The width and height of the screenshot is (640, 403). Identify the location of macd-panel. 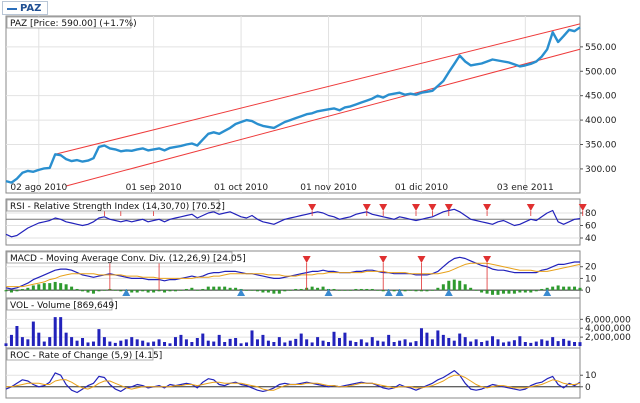
(293, 274).